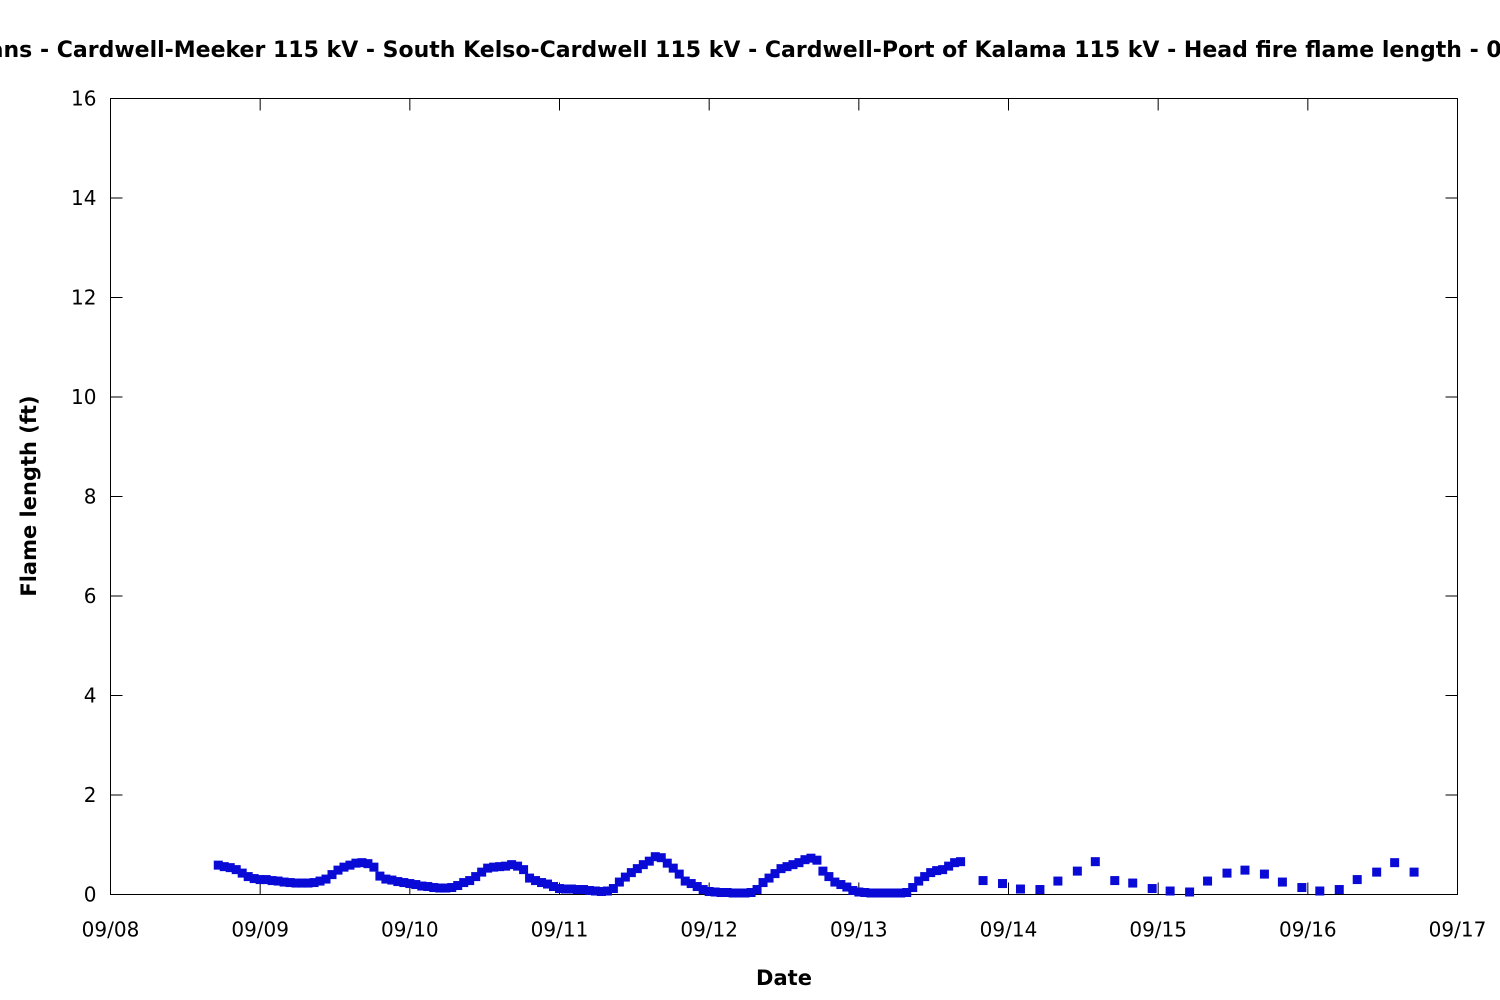  Describe the element at coordinates (1009, 930) in the screenshot. I see `x-tick-label: 09/14` at that location.